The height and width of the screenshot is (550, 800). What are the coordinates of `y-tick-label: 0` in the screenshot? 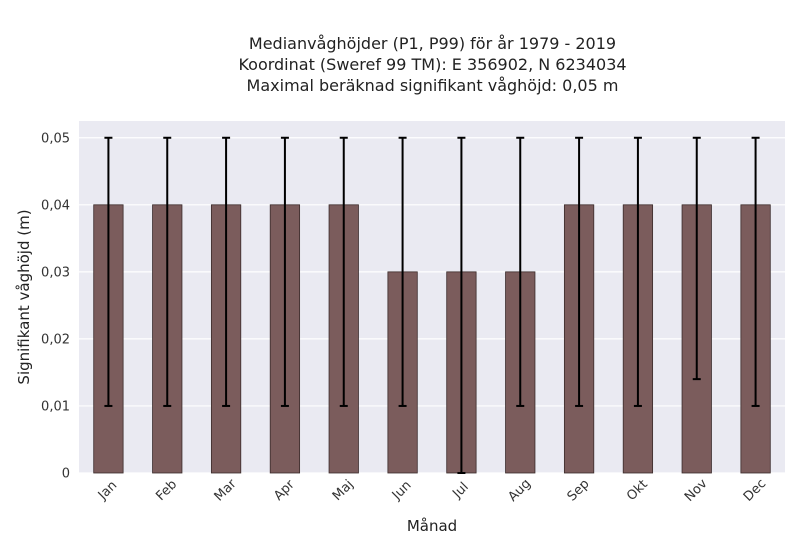 It's located at (66, 474).